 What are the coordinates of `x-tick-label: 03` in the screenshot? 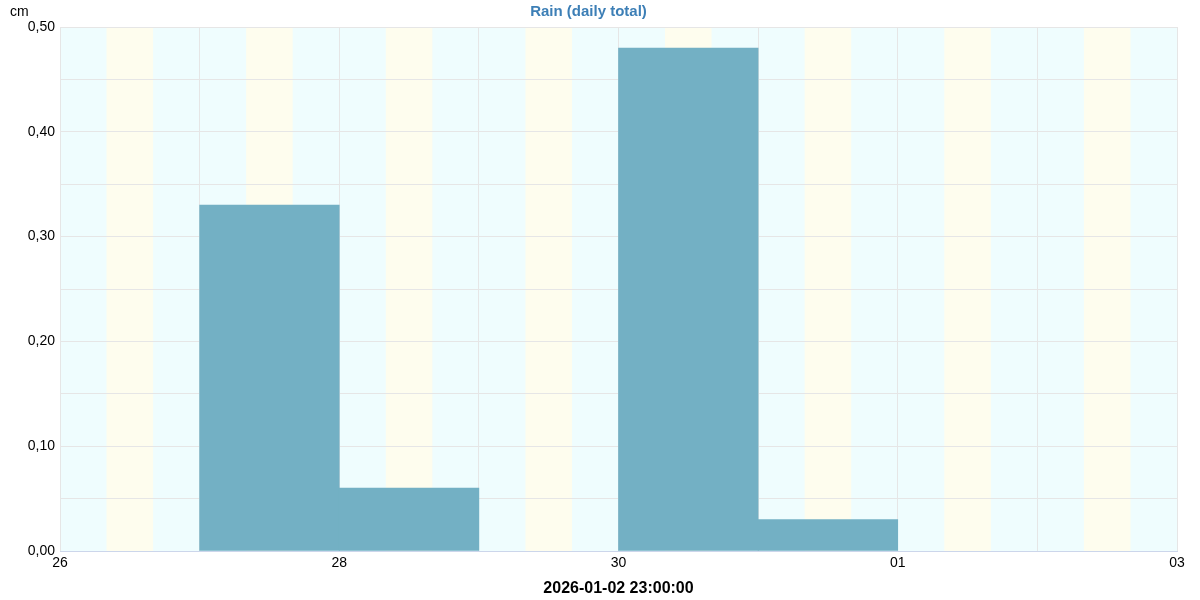 It's located at (1177, 562).